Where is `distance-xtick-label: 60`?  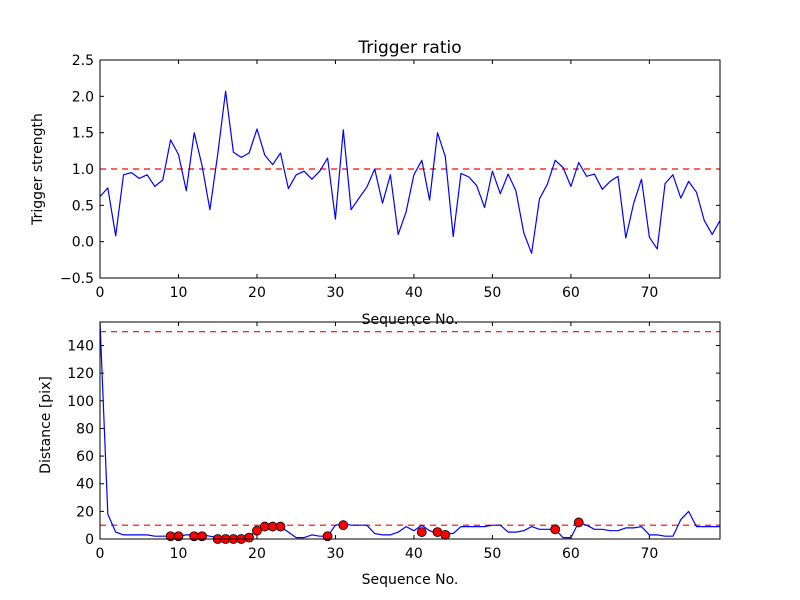
distance-xtick-label: 60 is located at coordinates (571, 554).